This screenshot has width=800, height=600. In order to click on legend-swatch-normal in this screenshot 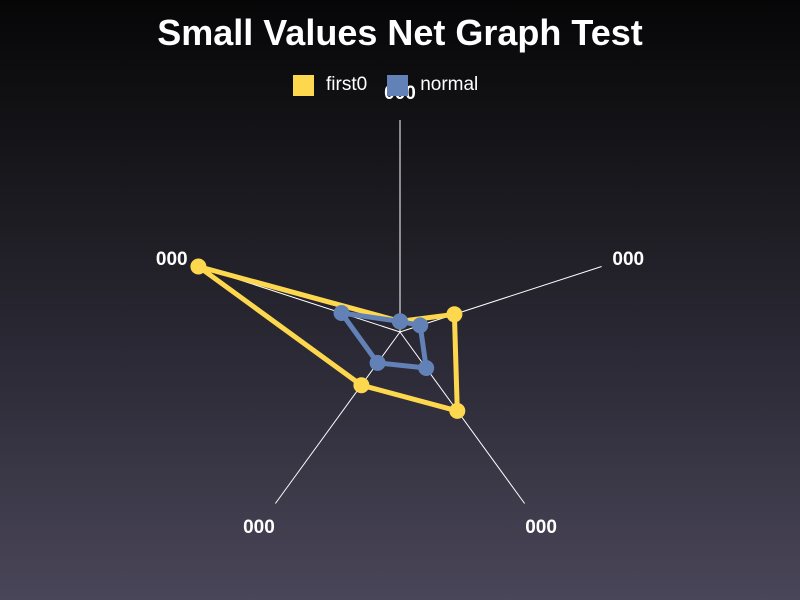, I will do `click(398, 85)`.